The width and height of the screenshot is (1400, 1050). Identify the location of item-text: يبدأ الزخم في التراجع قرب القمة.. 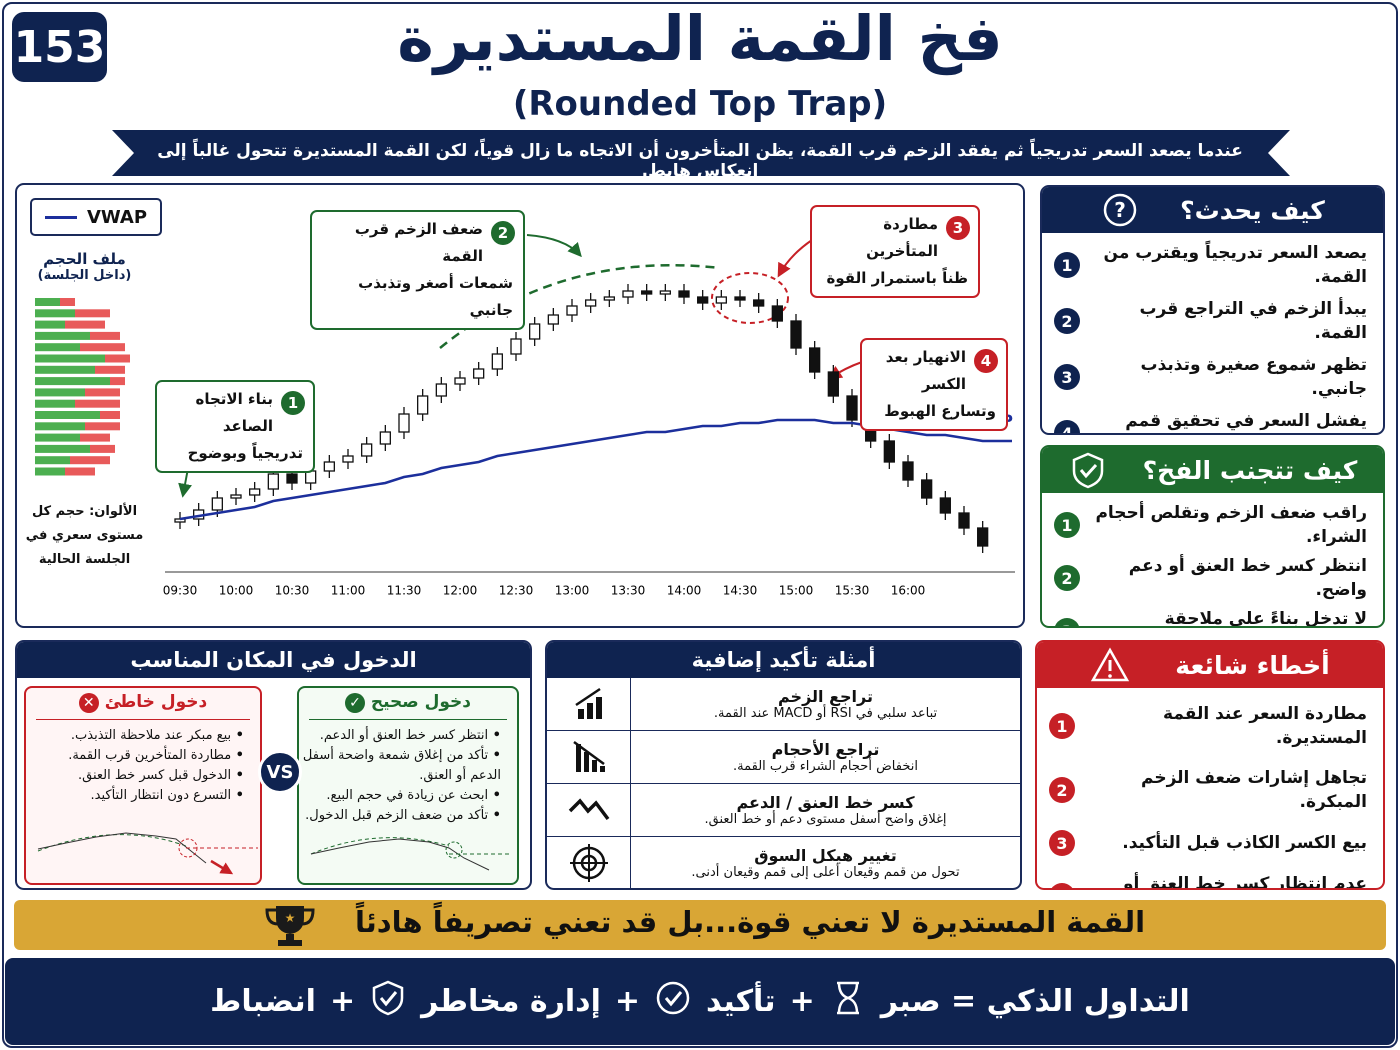
(1228, 321).